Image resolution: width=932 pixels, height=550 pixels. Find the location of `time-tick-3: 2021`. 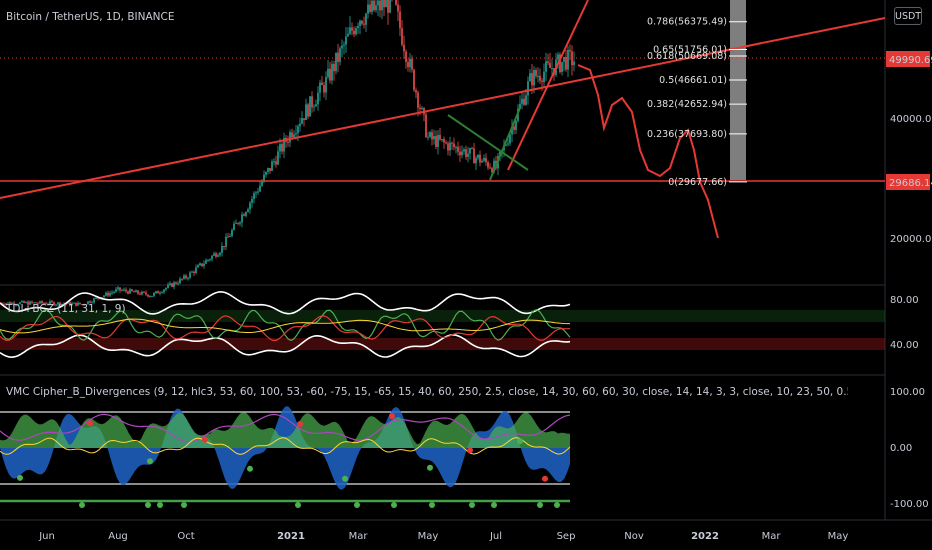

time-tick-3: 2021 is located at coordinates (291, 536).